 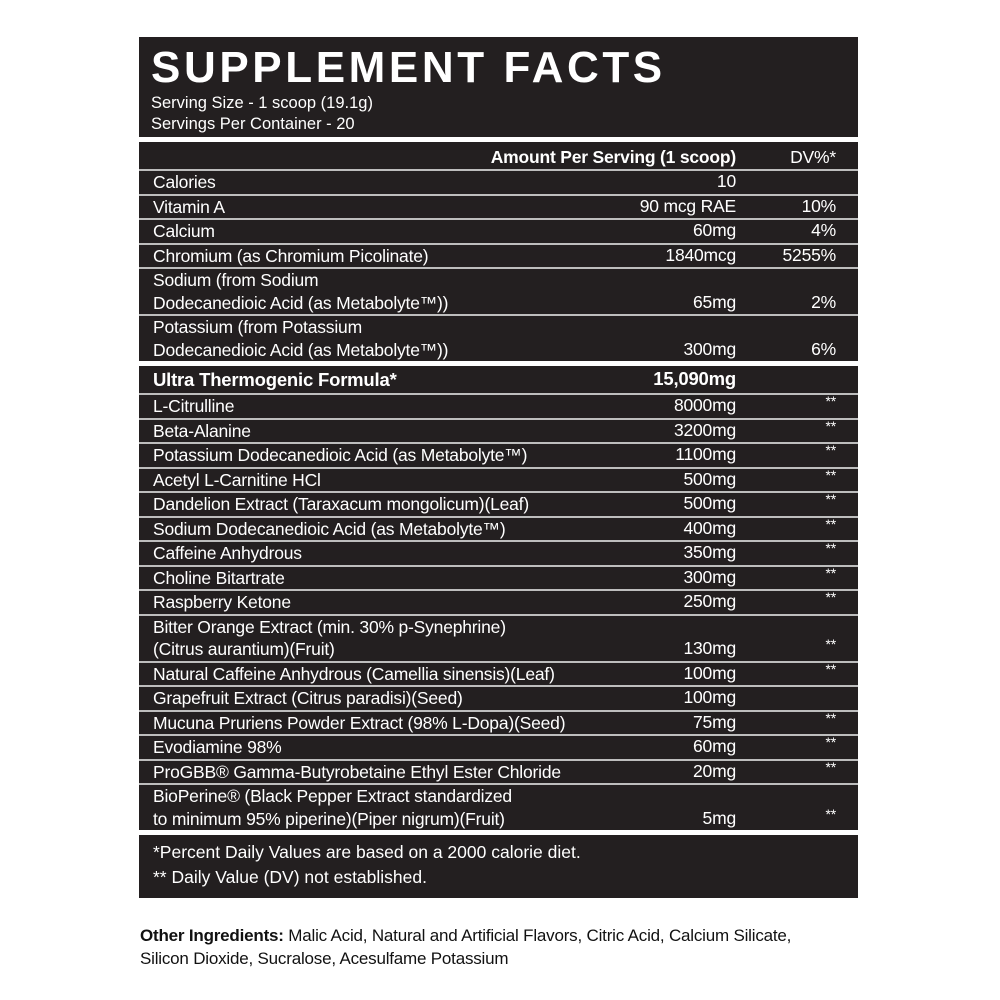 What do you see at coordinates (381, 480) in the screenshot?
I see `item-name: Acetyl L-Carnitine HCl` at bounding box center [381, 480].